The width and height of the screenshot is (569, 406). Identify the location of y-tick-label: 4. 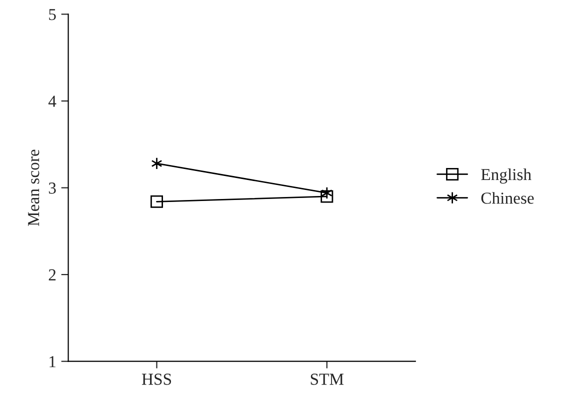
(52, 101).